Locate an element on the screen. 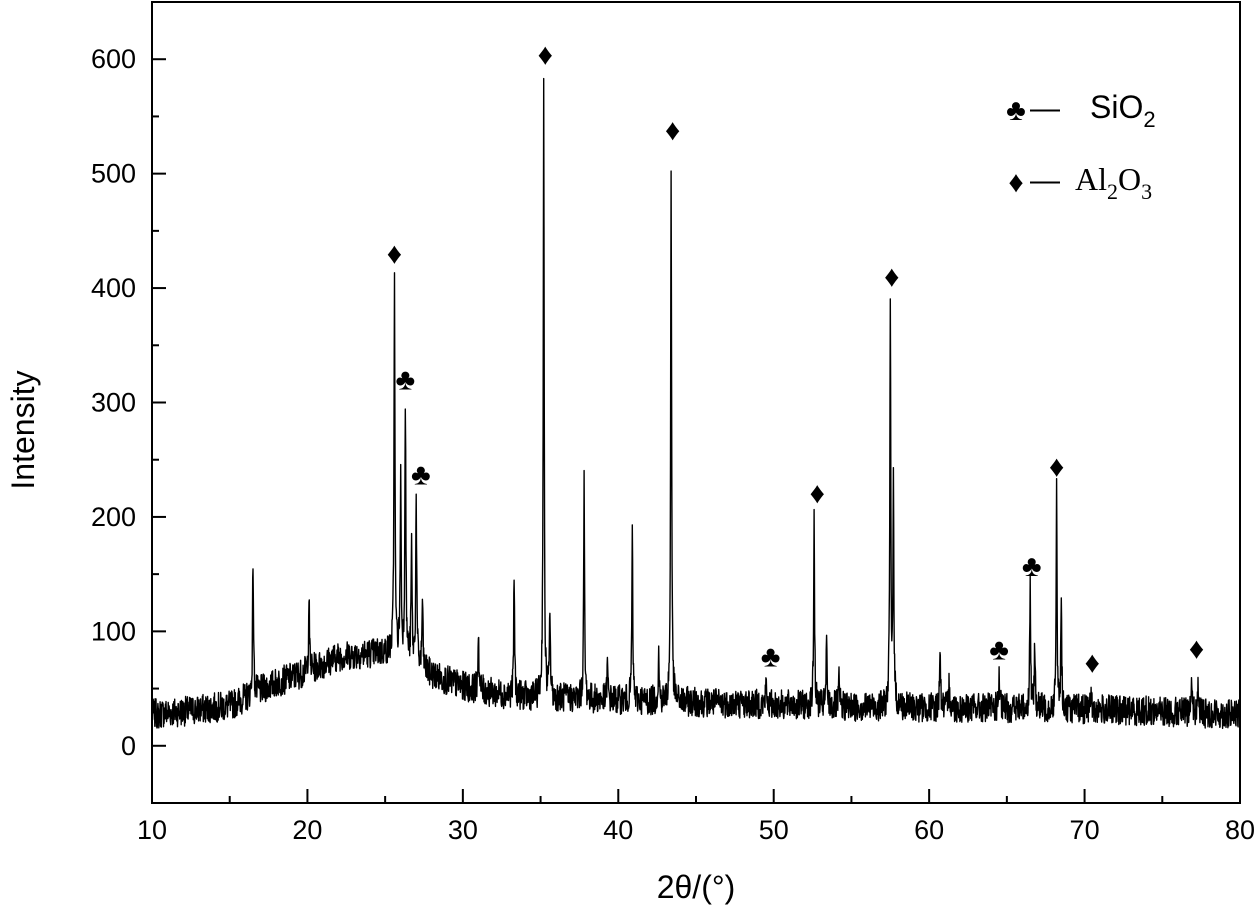 The width and height of the screenshot is (1260, 924). y-tick-label: 0 is located at coordinates (128, 746).